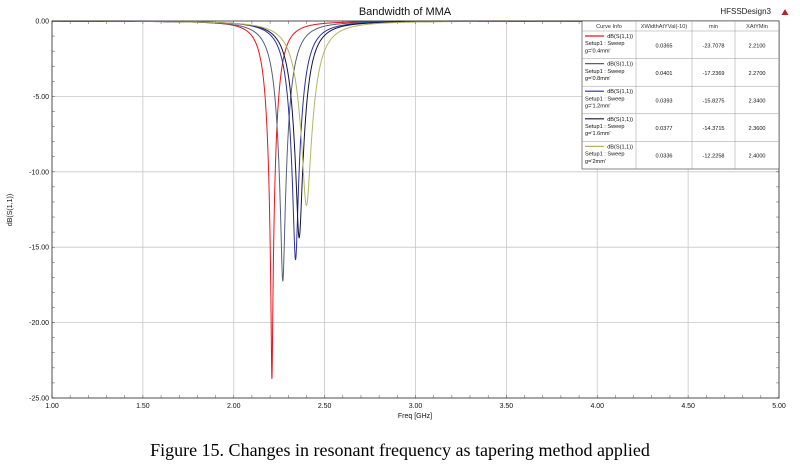 The image size is (800, 473). What do you see at coordinates (39, 172) in the screenshot?
I see `y-tick-label: -10.00` at bounding box center [39, 172].